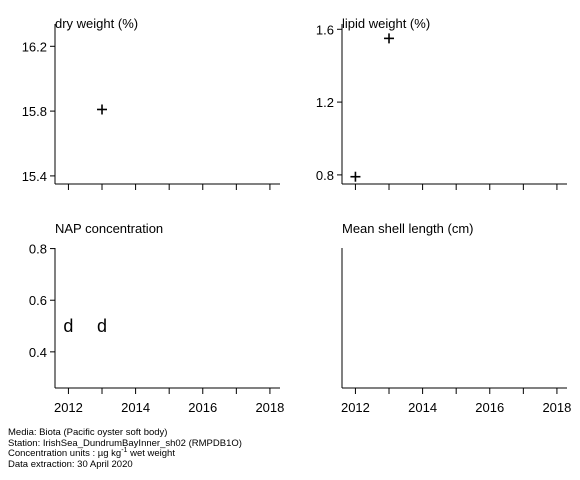 The height and width of the screenshot is (480, 580). I want to click on footer-media: Media: Biota (Pacific oyster soft body), so click(88, 432).